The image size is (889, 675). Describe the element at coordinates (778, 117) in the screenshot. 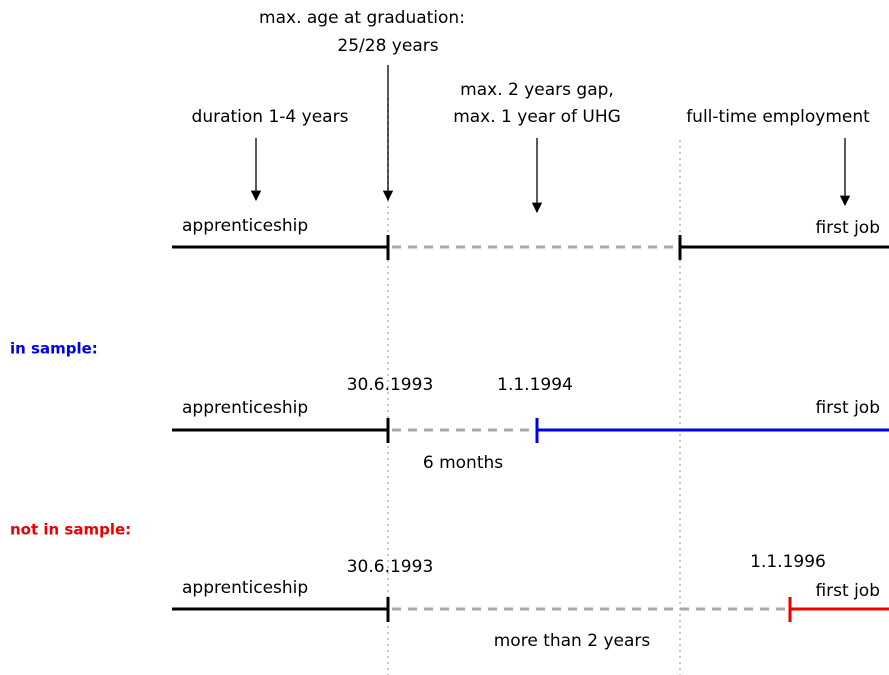

I see `annotation: full-time employment` at that location.